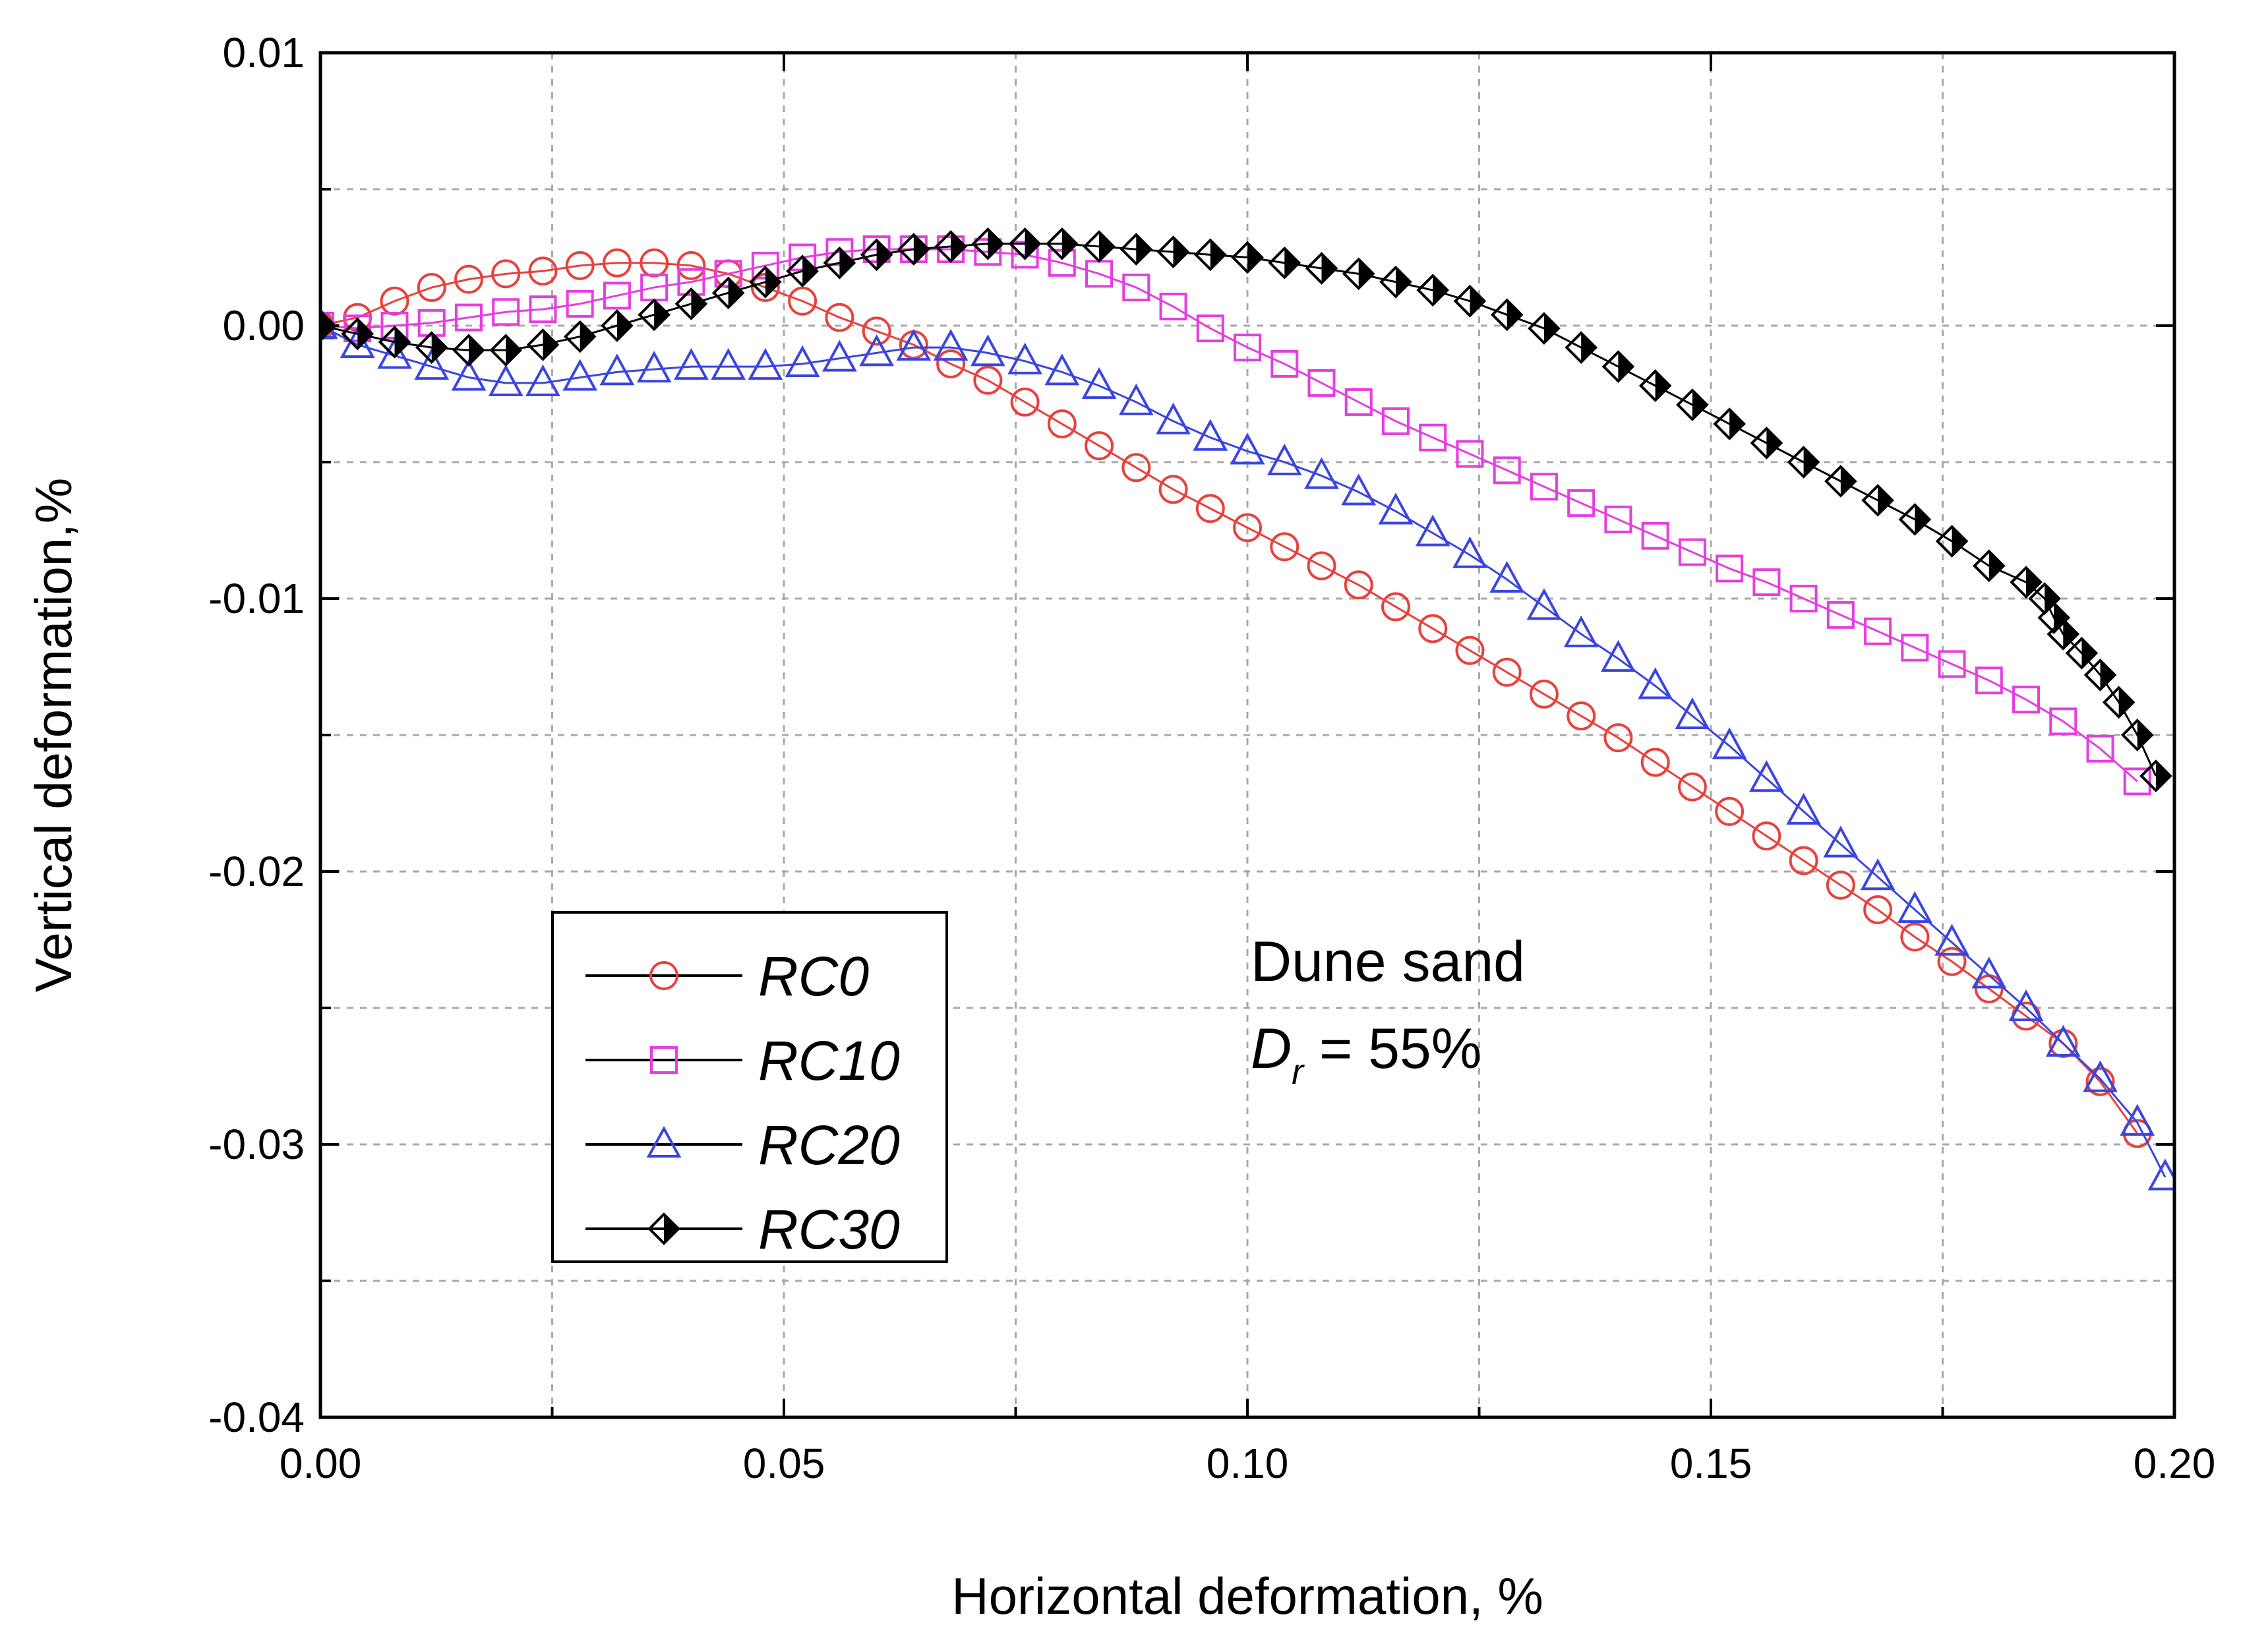 The width and height of the screenshot is (2241, 1652). I want to click on x-tick-label: 0.05, so click(784, 1463).